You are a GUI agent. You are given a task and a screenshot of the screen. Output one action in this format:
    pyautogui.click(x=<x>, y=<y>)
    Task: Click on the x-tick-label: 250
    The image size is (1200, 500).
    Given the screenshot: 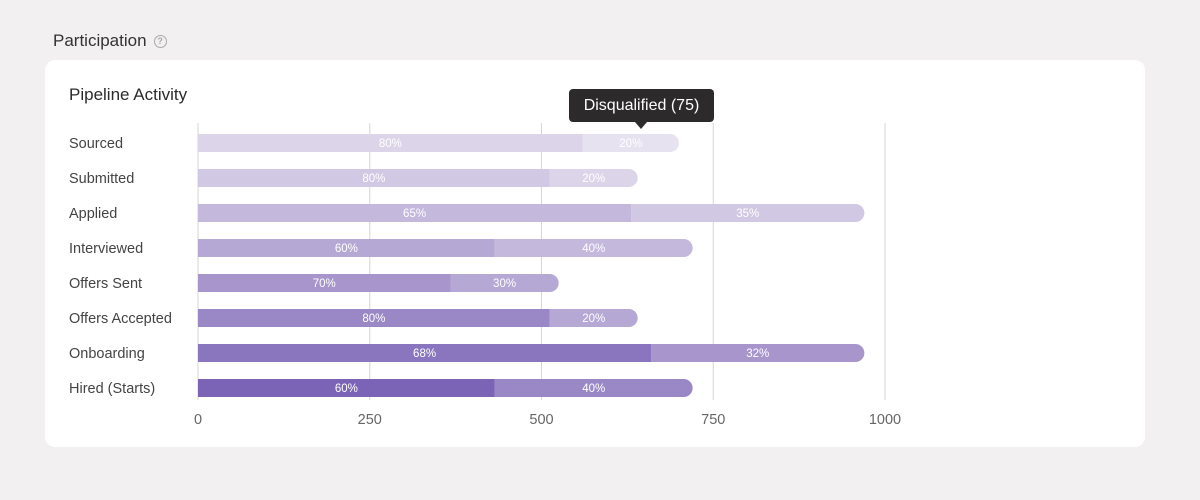 What is the action you would take?
    pyautogui.click(x=370, y=420)
    